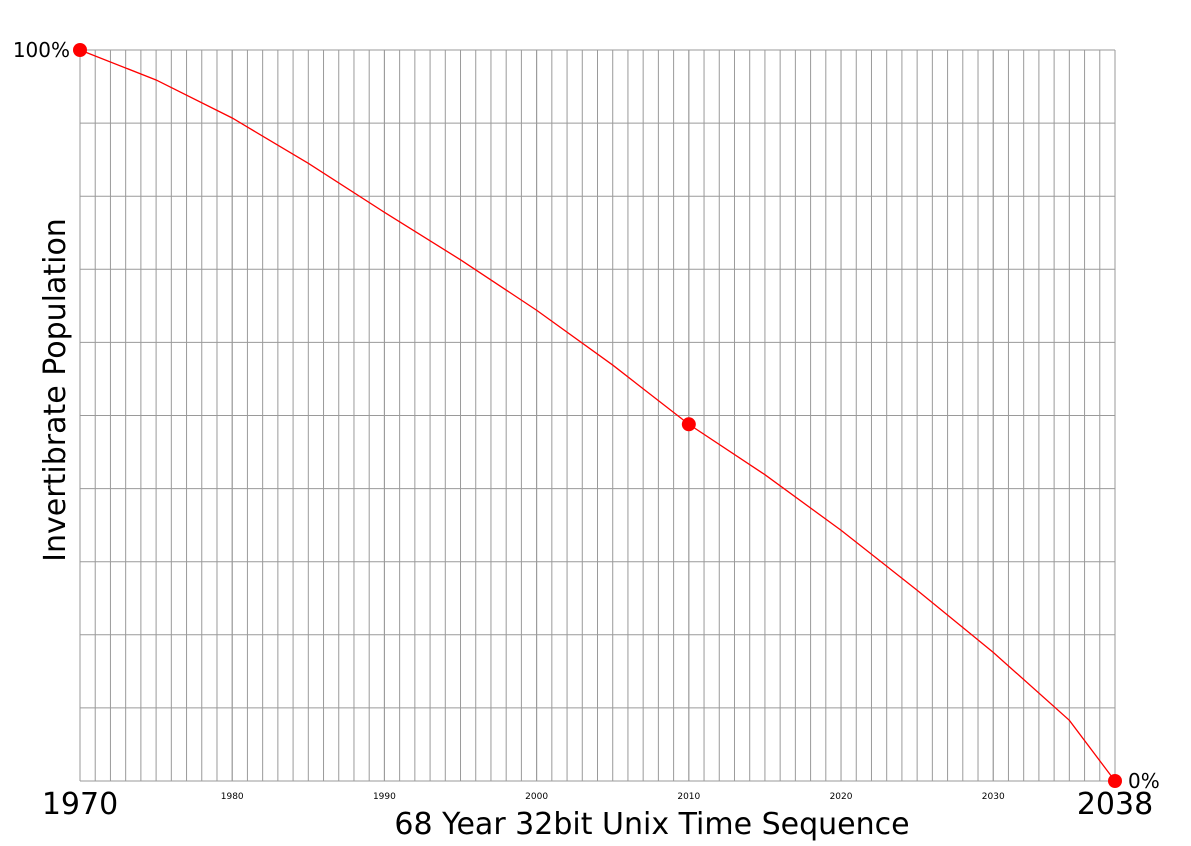 This screenshot has height=846, width=1191. I want to click on y-tick-label: 100%, so click(41, 50).